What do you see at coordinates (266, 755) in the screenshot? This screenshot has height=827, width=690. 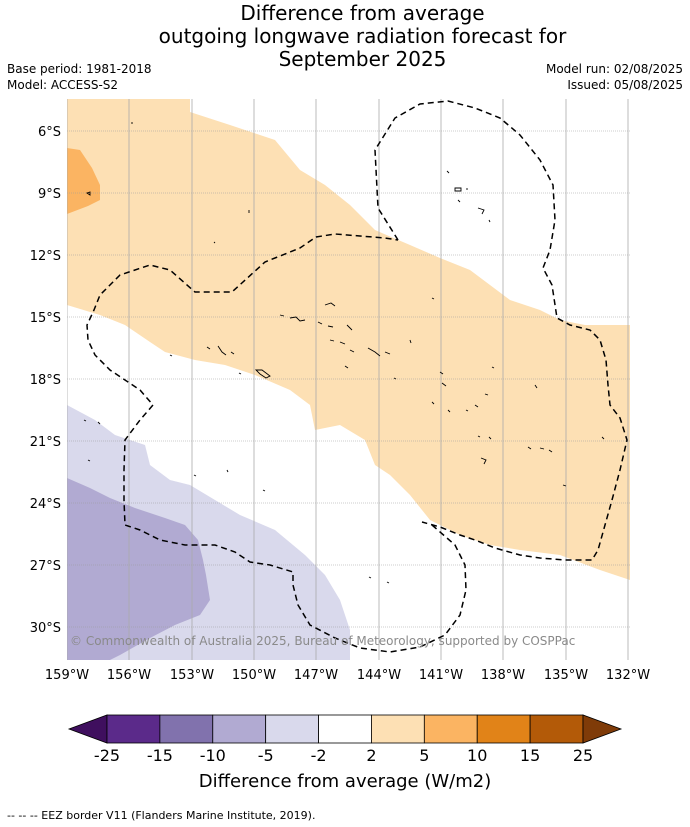 I see `colorbar-tick-label: -5` at bounding box center [266, 755].